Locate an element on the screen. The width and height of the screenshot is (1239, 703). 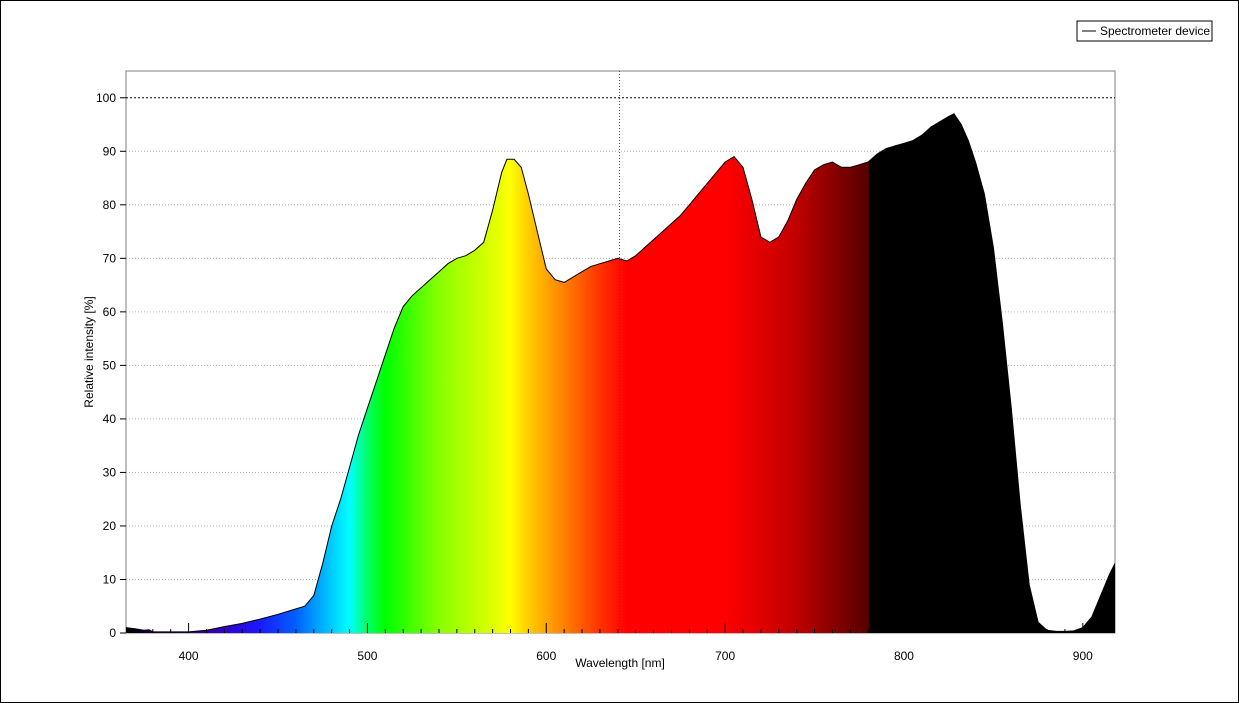
y-tick-label: 0 is located at coordinates (112, 633).